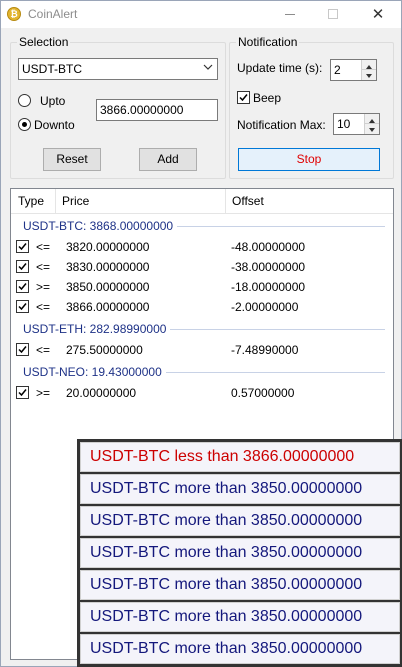 This screenshot has height=667, width=402. I want to click on add-button: Add, so click(168, 159).